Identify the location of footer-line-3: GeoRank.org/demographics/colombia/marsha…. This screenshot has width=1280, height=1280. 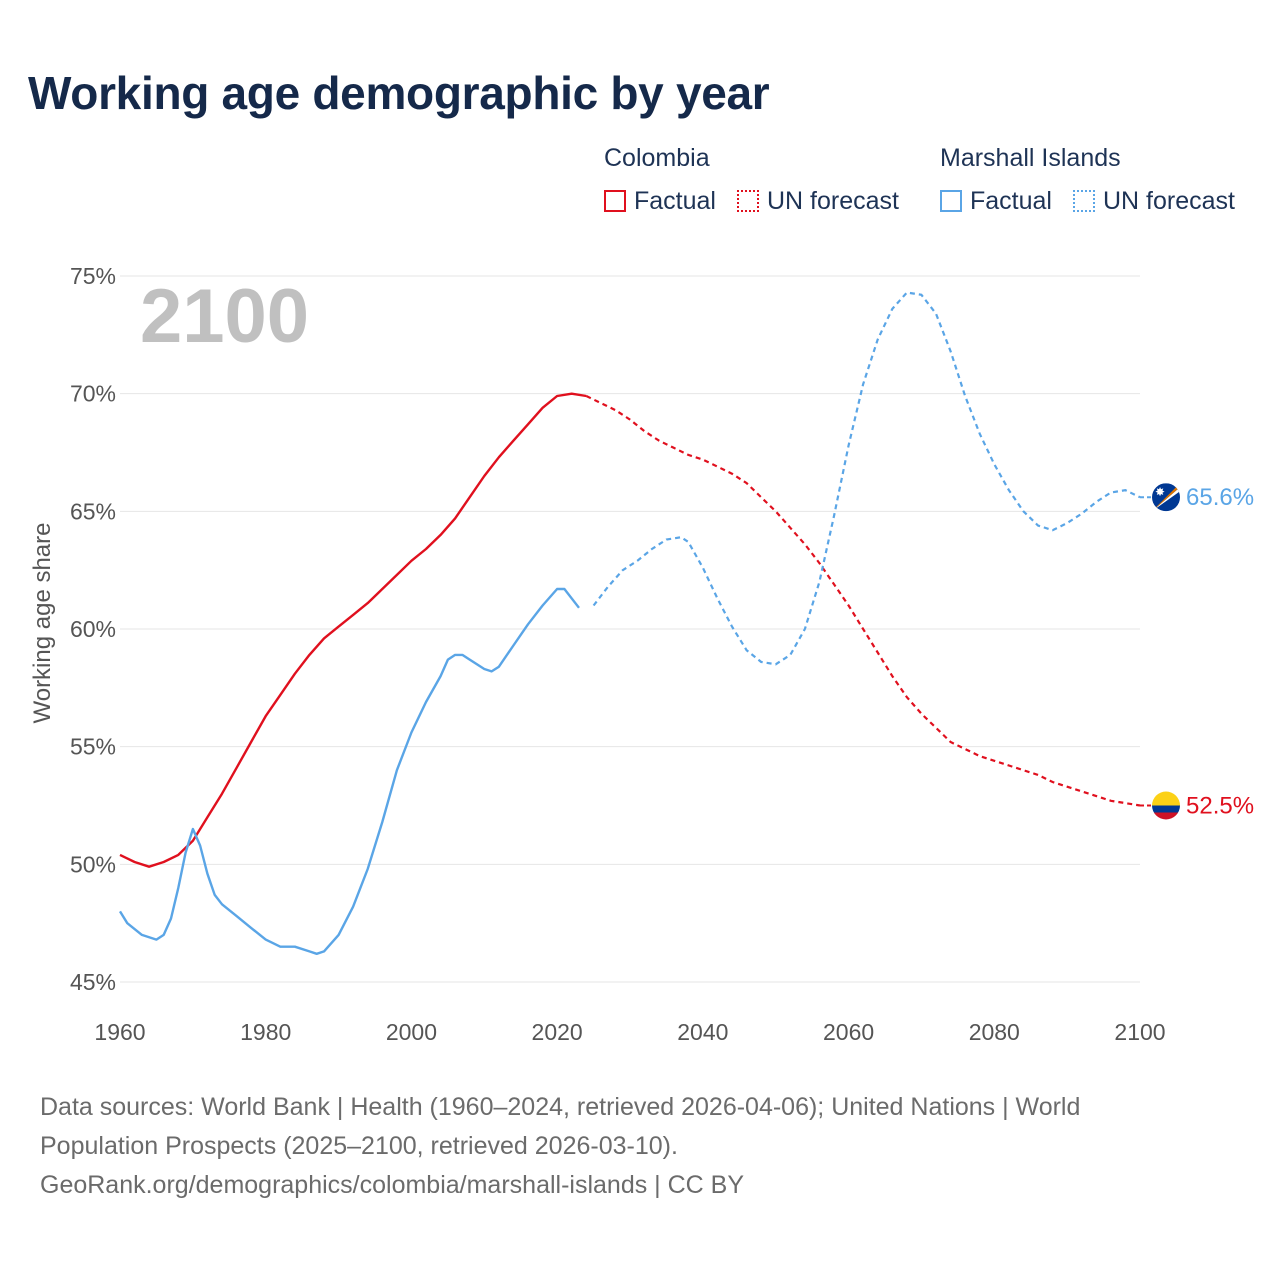
(392, 1185).